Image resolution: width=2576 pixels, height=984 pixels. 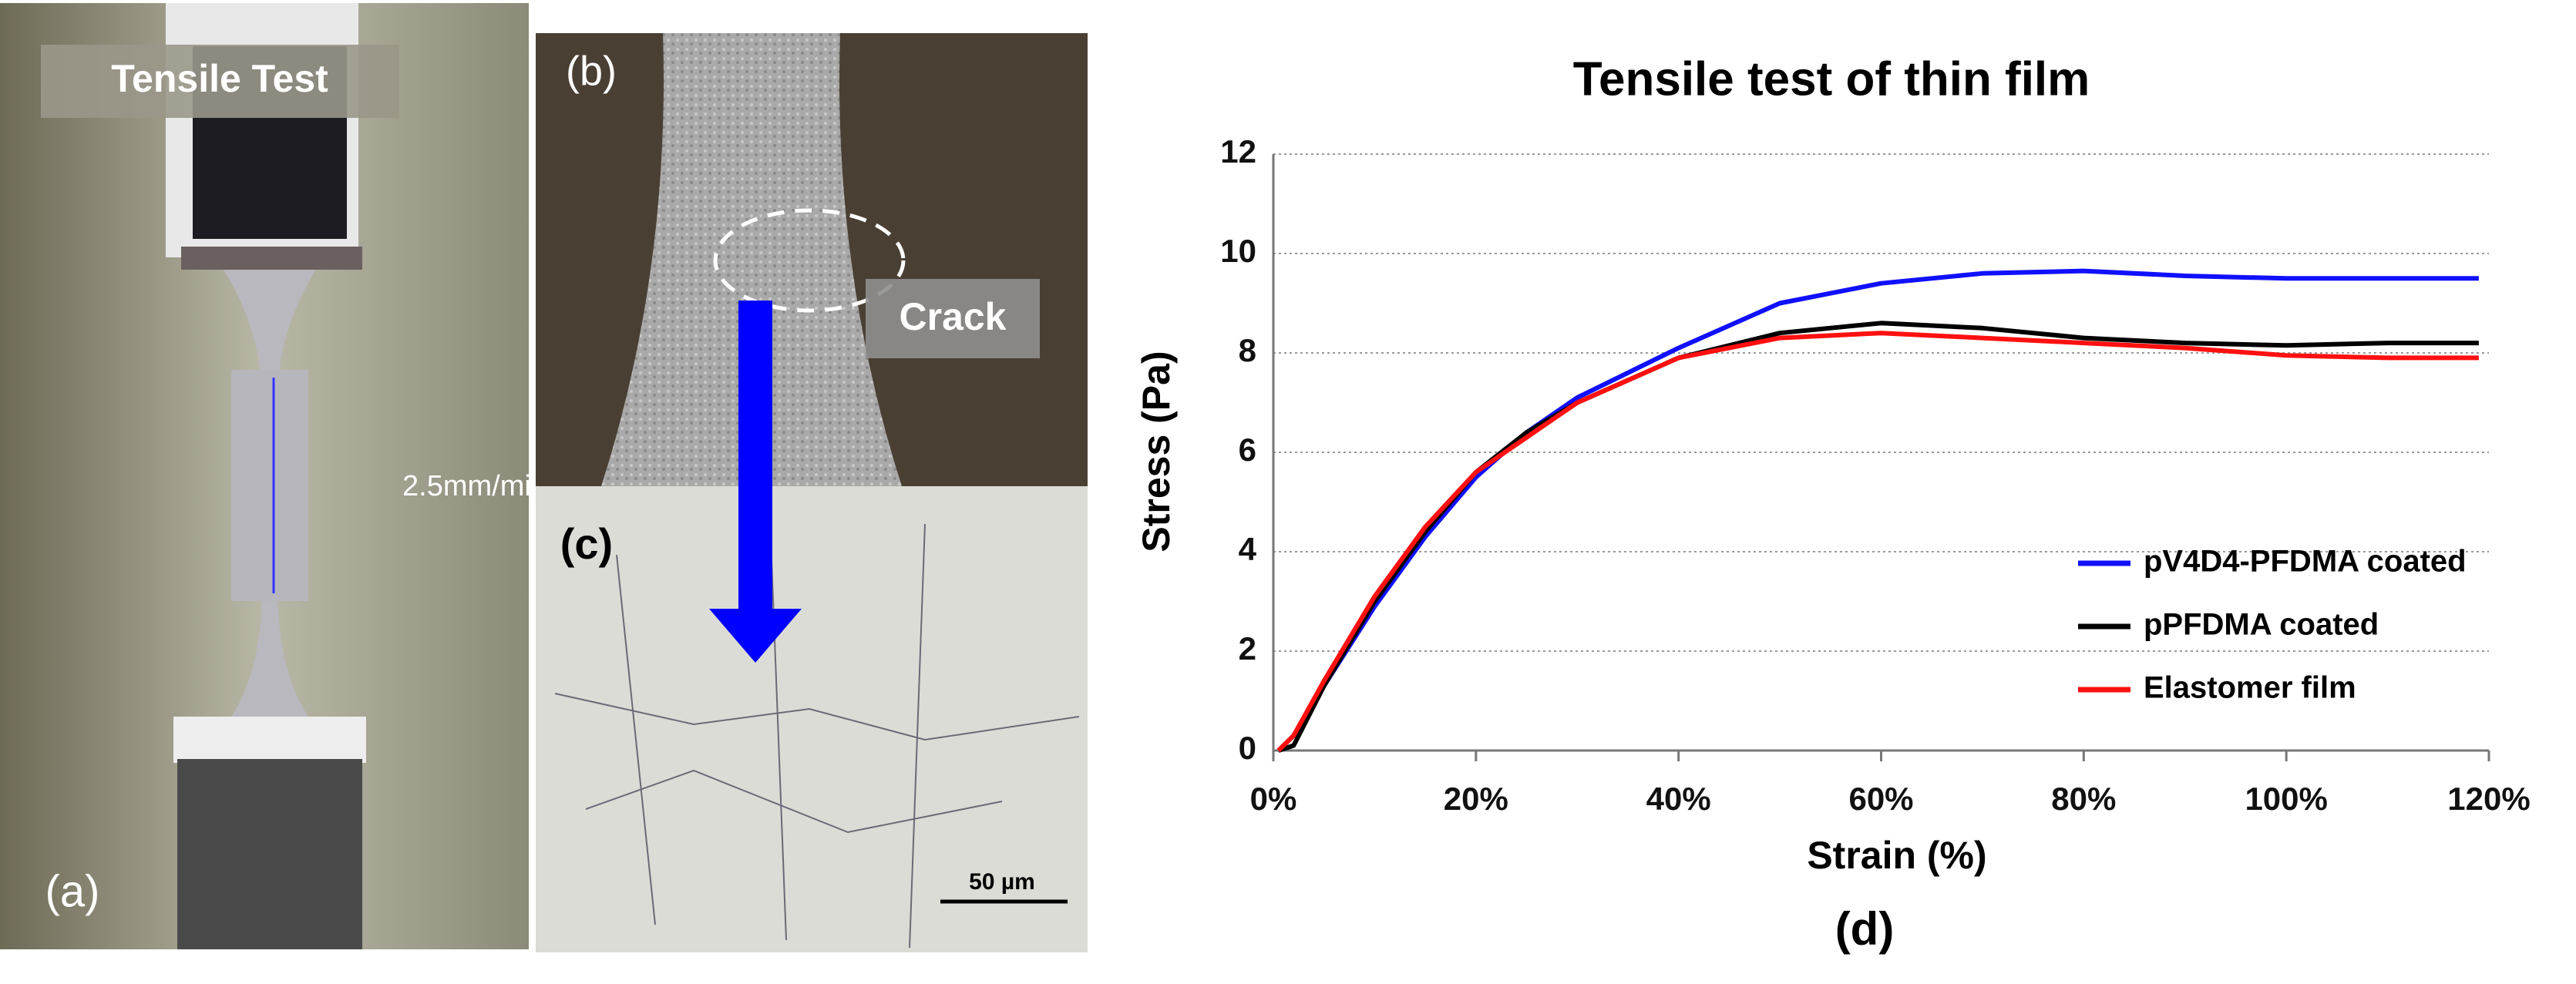 I want to click on chart-title: Tensile test of thin film, so click(x=1831, y=79).